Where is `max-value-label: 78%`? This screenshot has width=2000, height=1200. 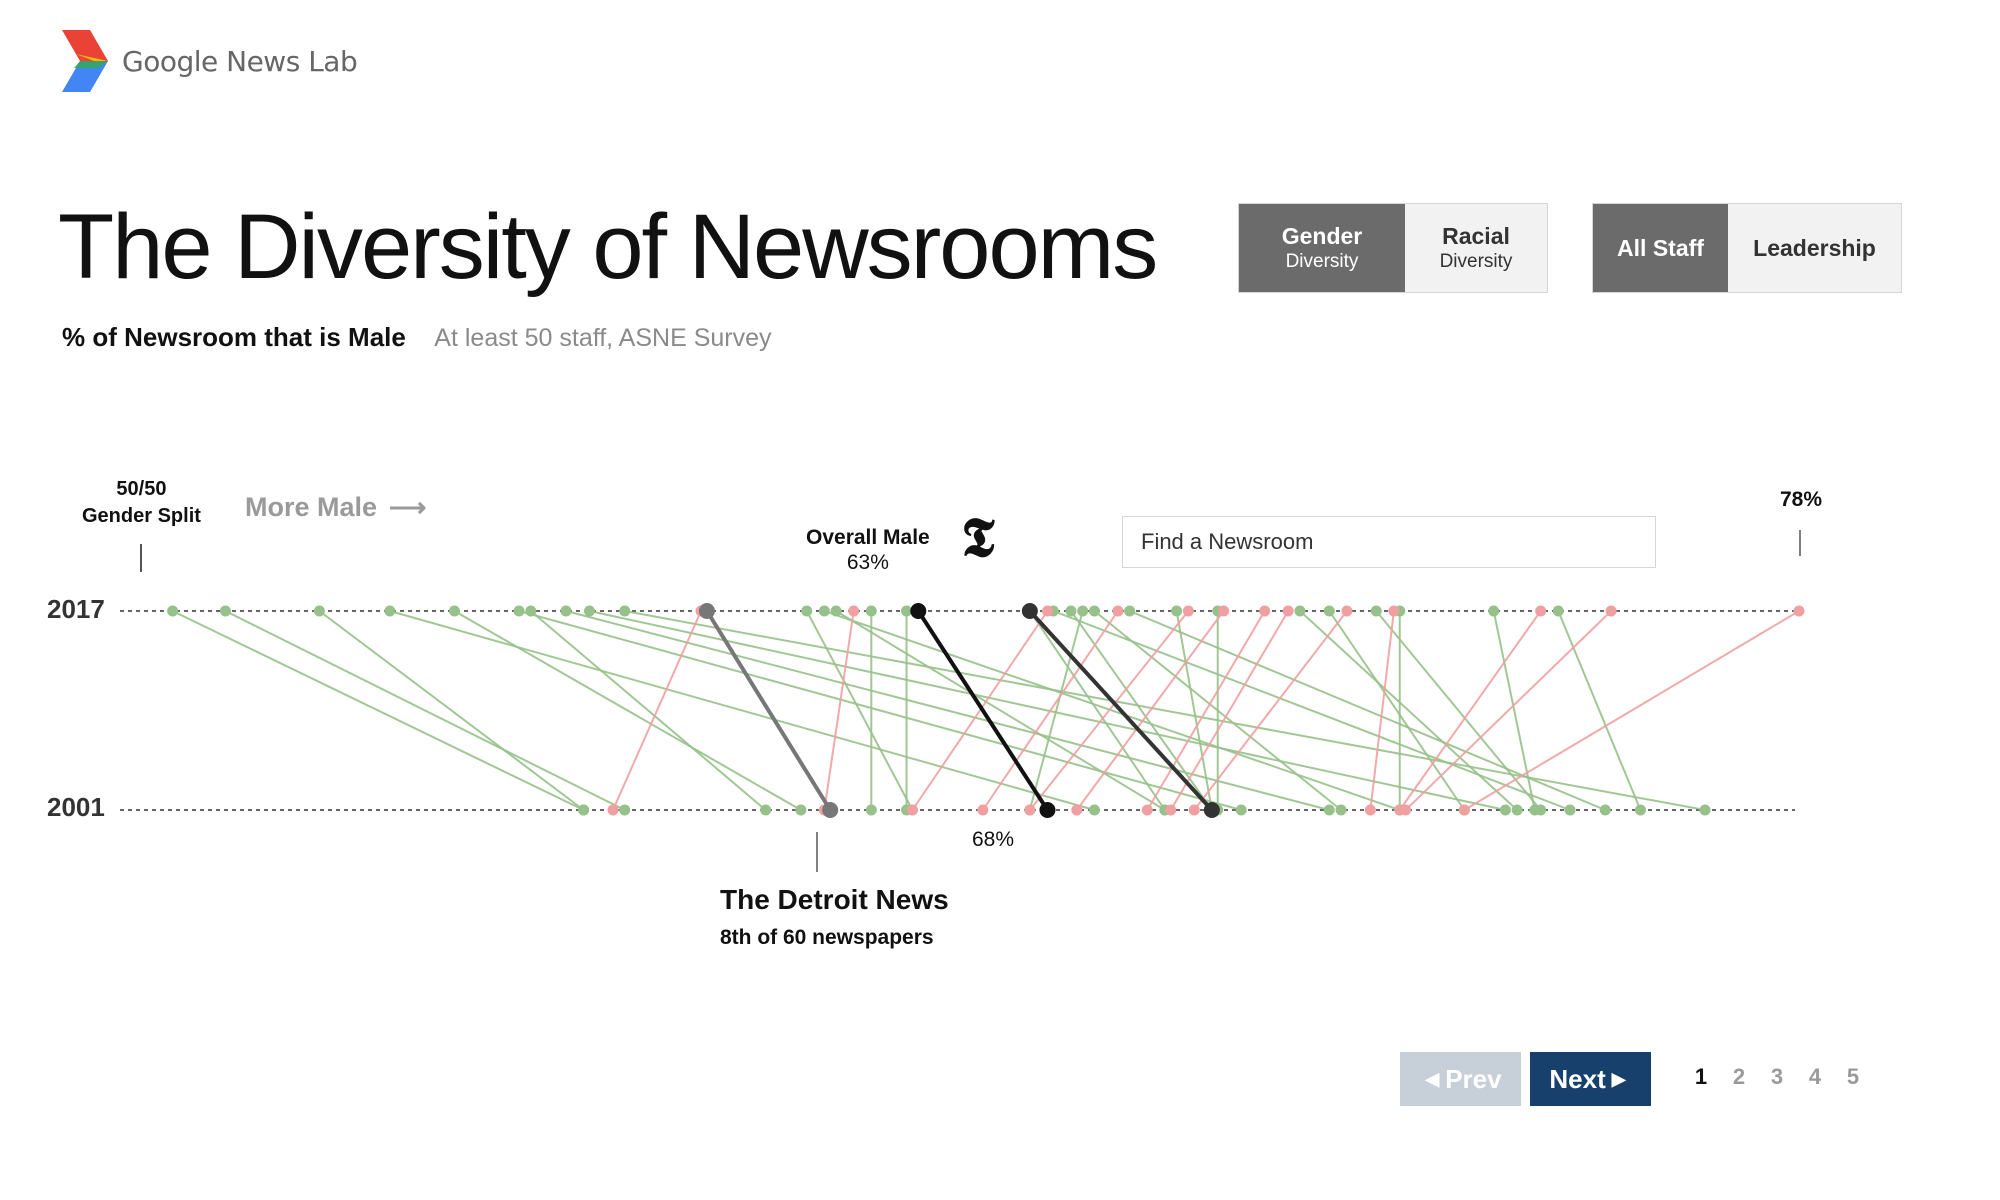
max-value-label: 78% is located at coordinates (1801, 499).